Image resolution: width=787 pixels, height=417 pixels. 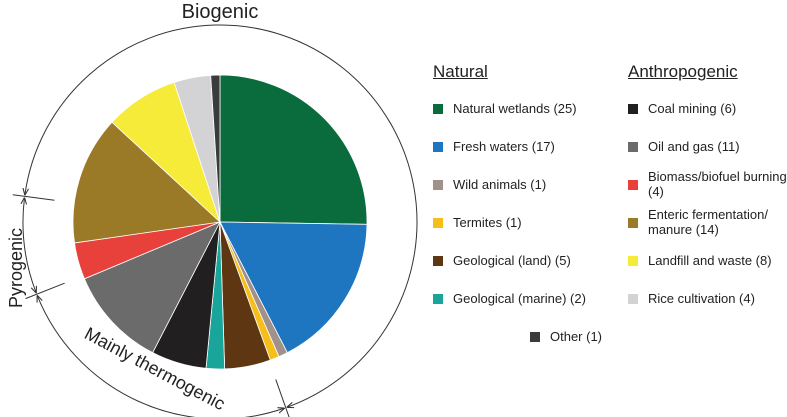 I want to click on legend-label: Other (1), so click(x=576, y=336).